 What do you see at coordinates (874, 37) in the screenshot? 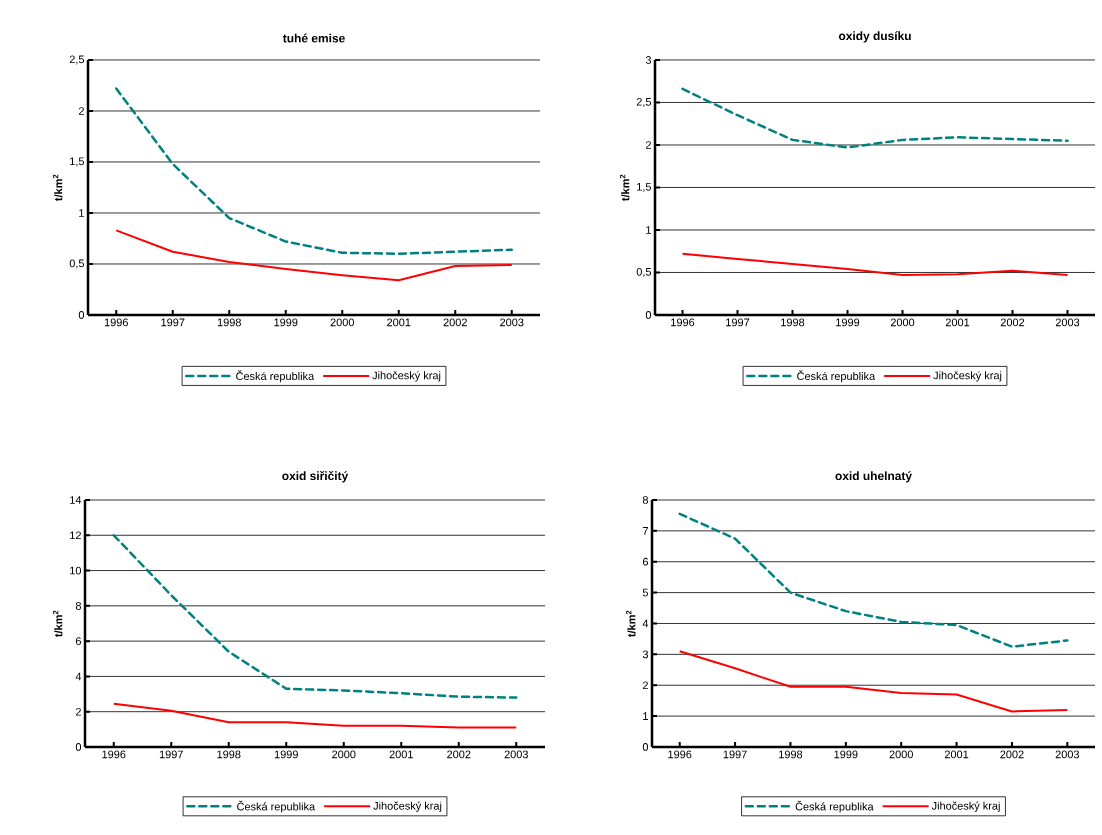
I see `chart-title: oxidy dusíku` at bounding box center [874, 37].